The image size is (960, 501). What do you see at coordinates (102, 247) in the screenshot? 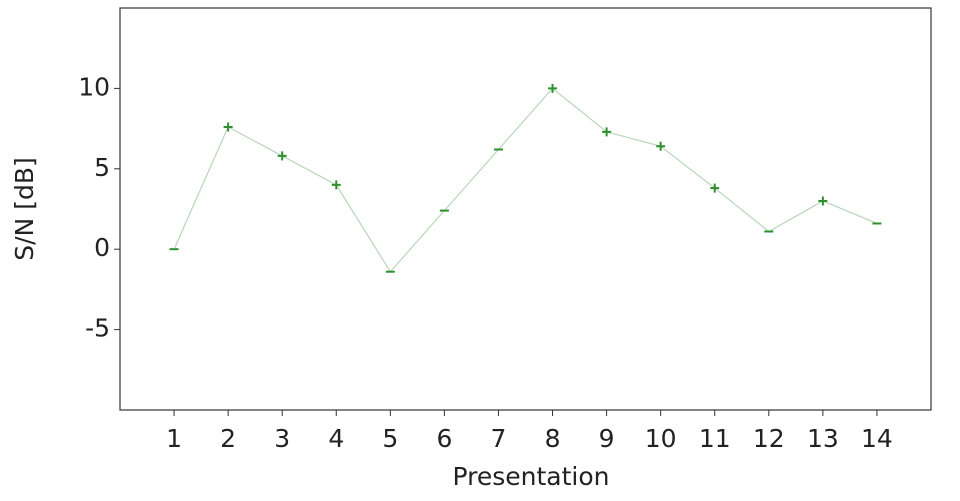
I see `y-tick-label: 0` at bounding box center [102, 247].